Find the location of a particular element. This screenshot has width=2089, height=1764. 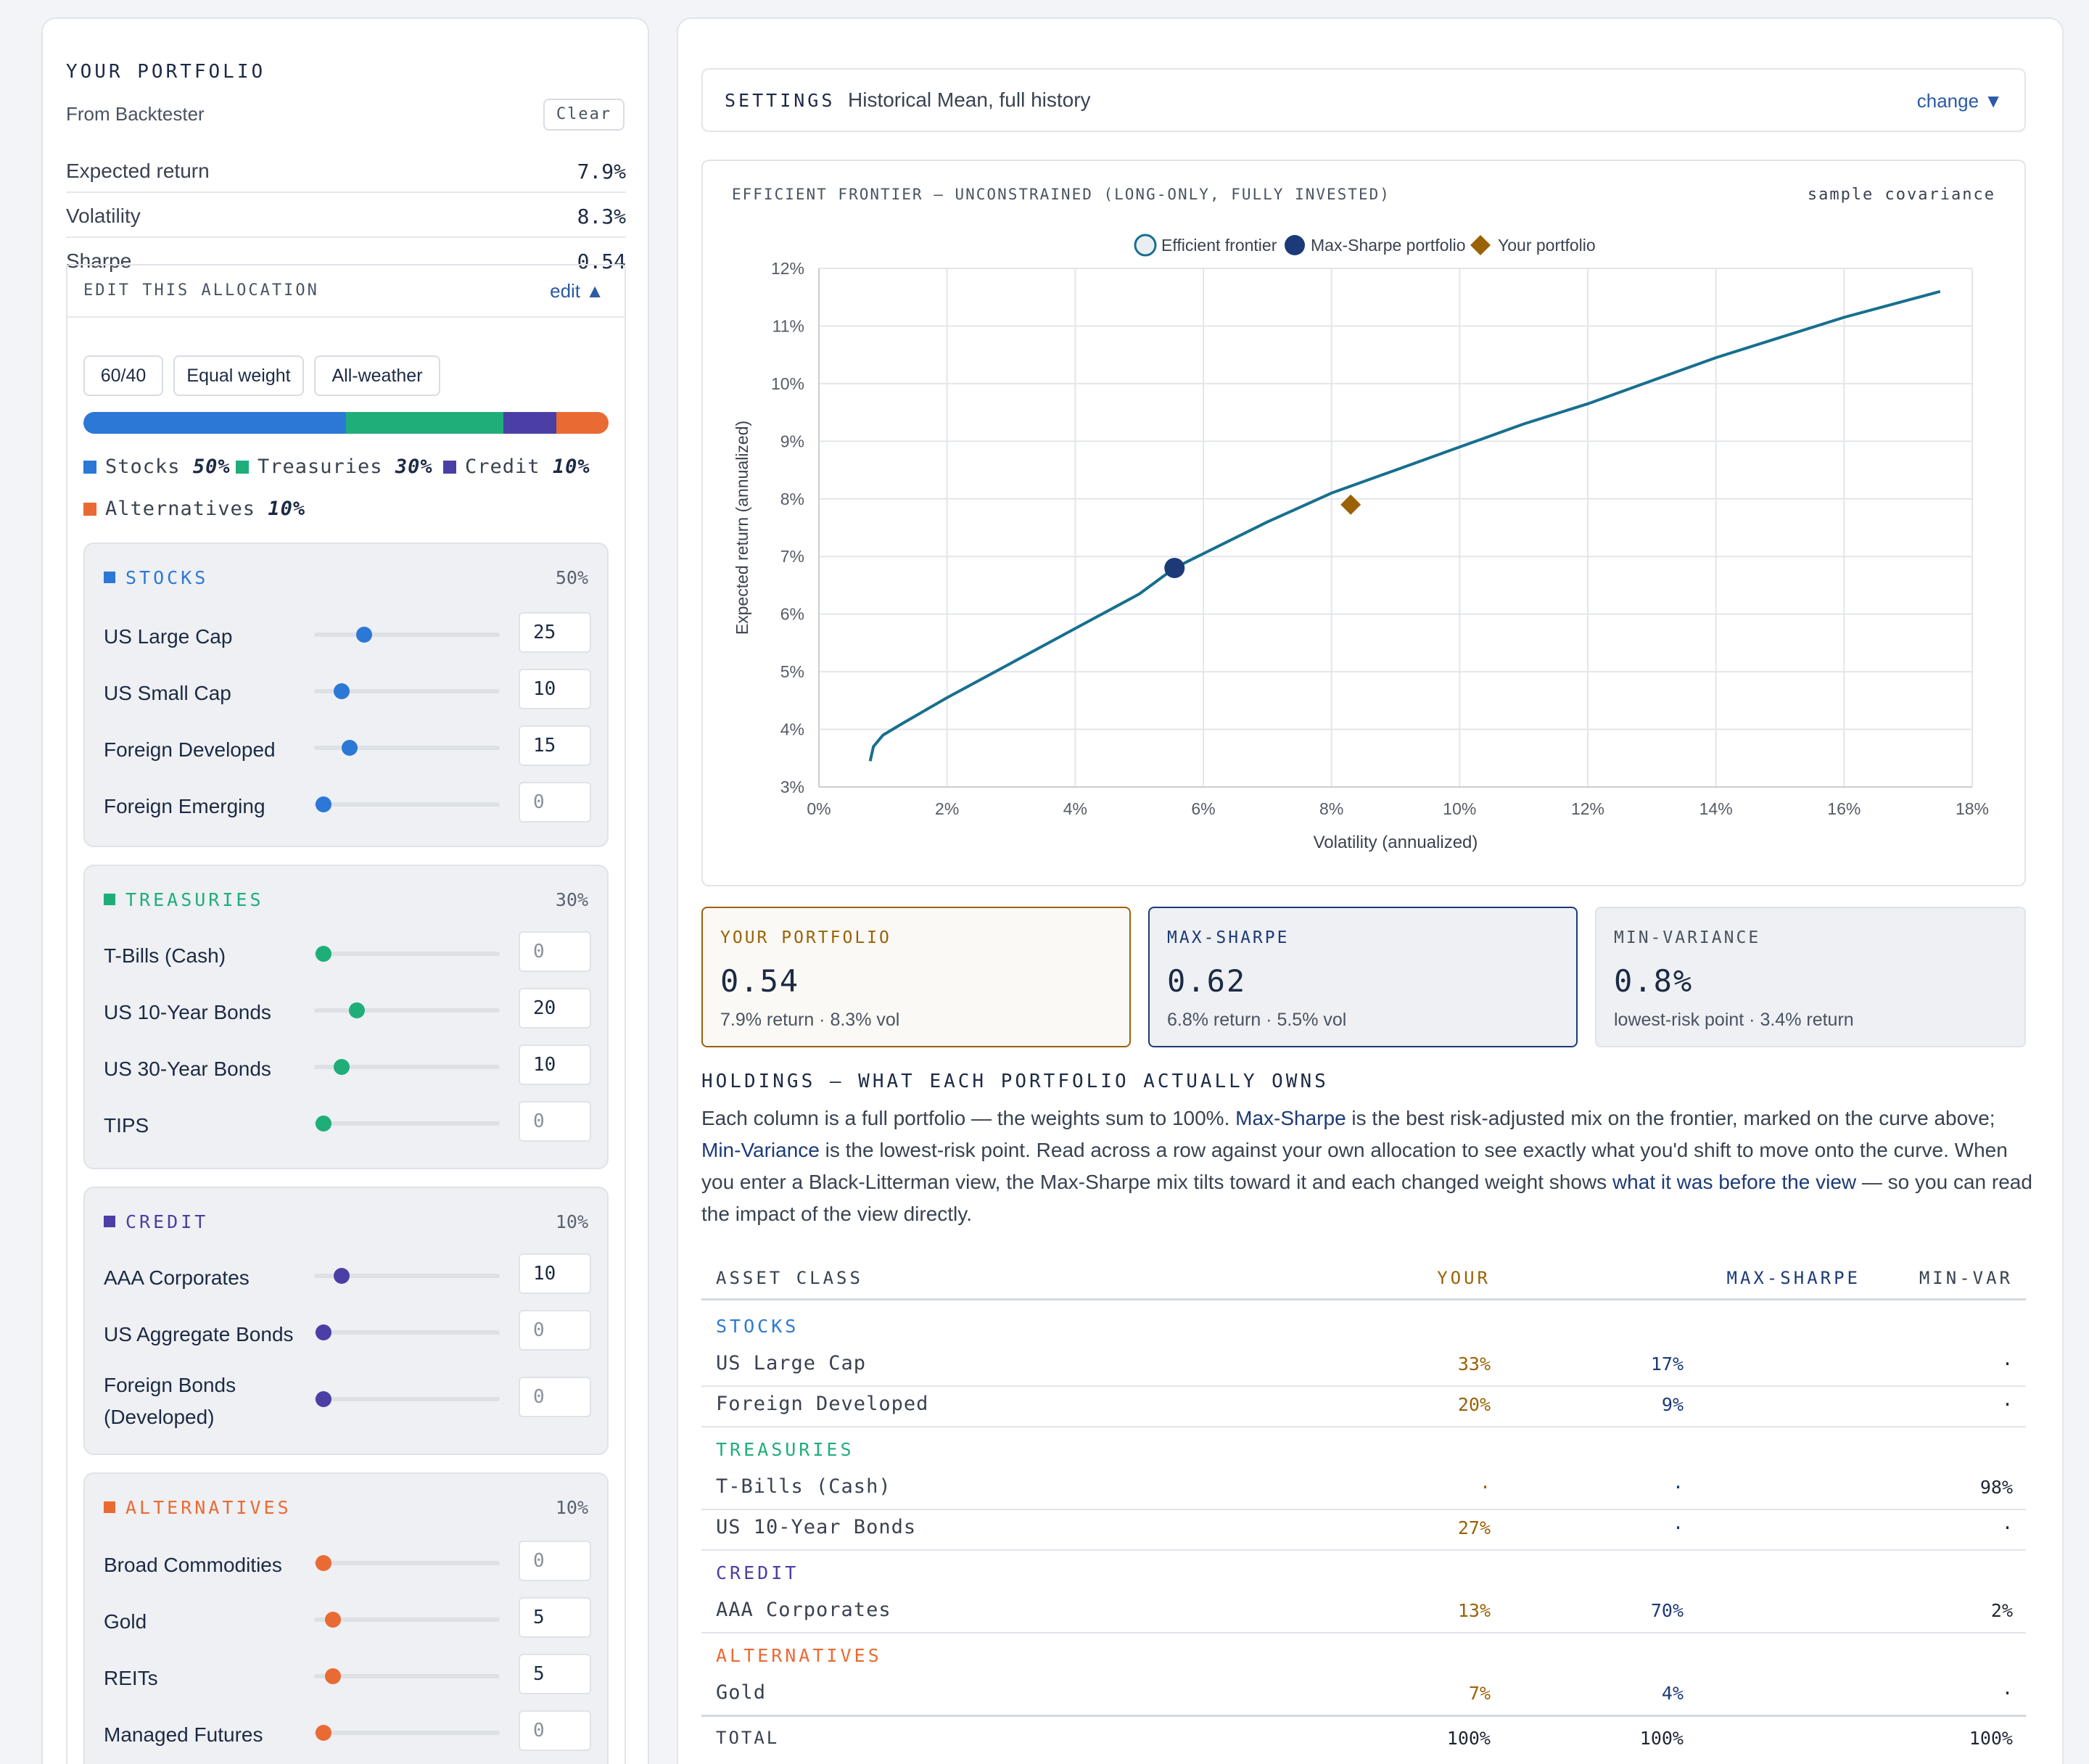

legend-max-sharpe-label: Max-Sharpe portfolio is located at coordinates (1388, 245).